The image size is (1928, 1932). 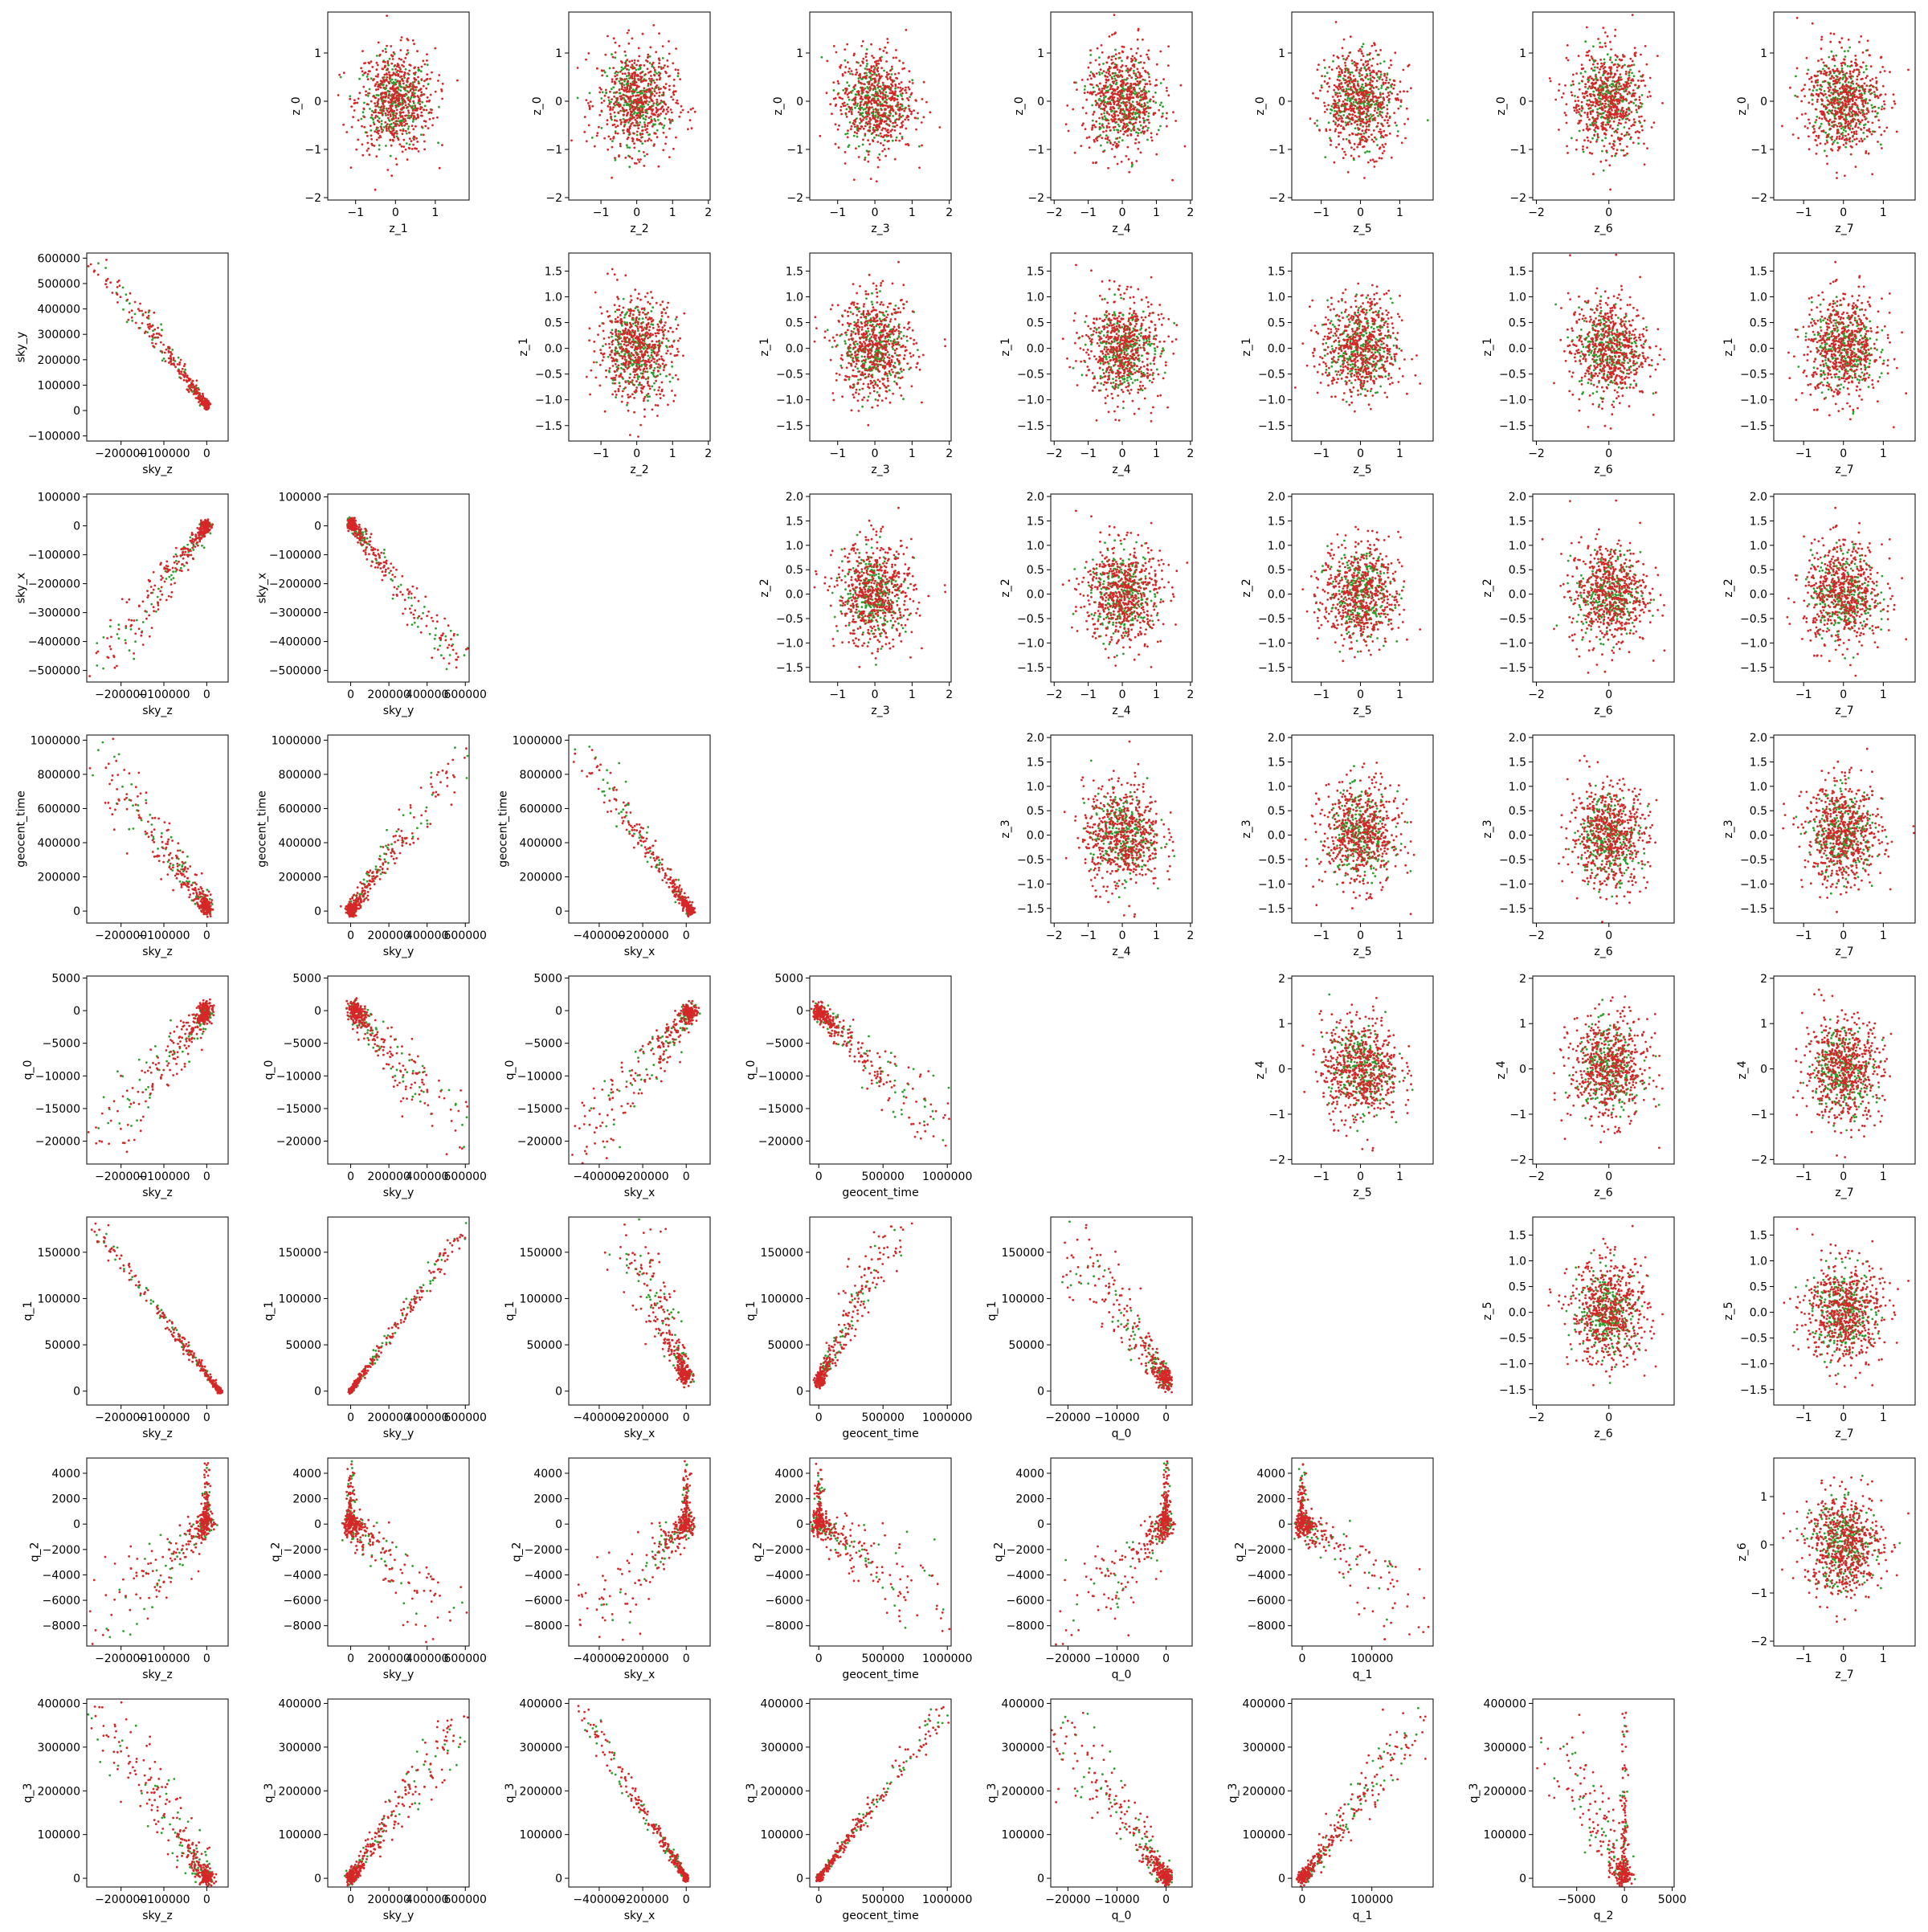 What do you see at coordinates (312, 198) in the screenshot?
I see `y-tick-label: −2` at bounding box center [312, 198].